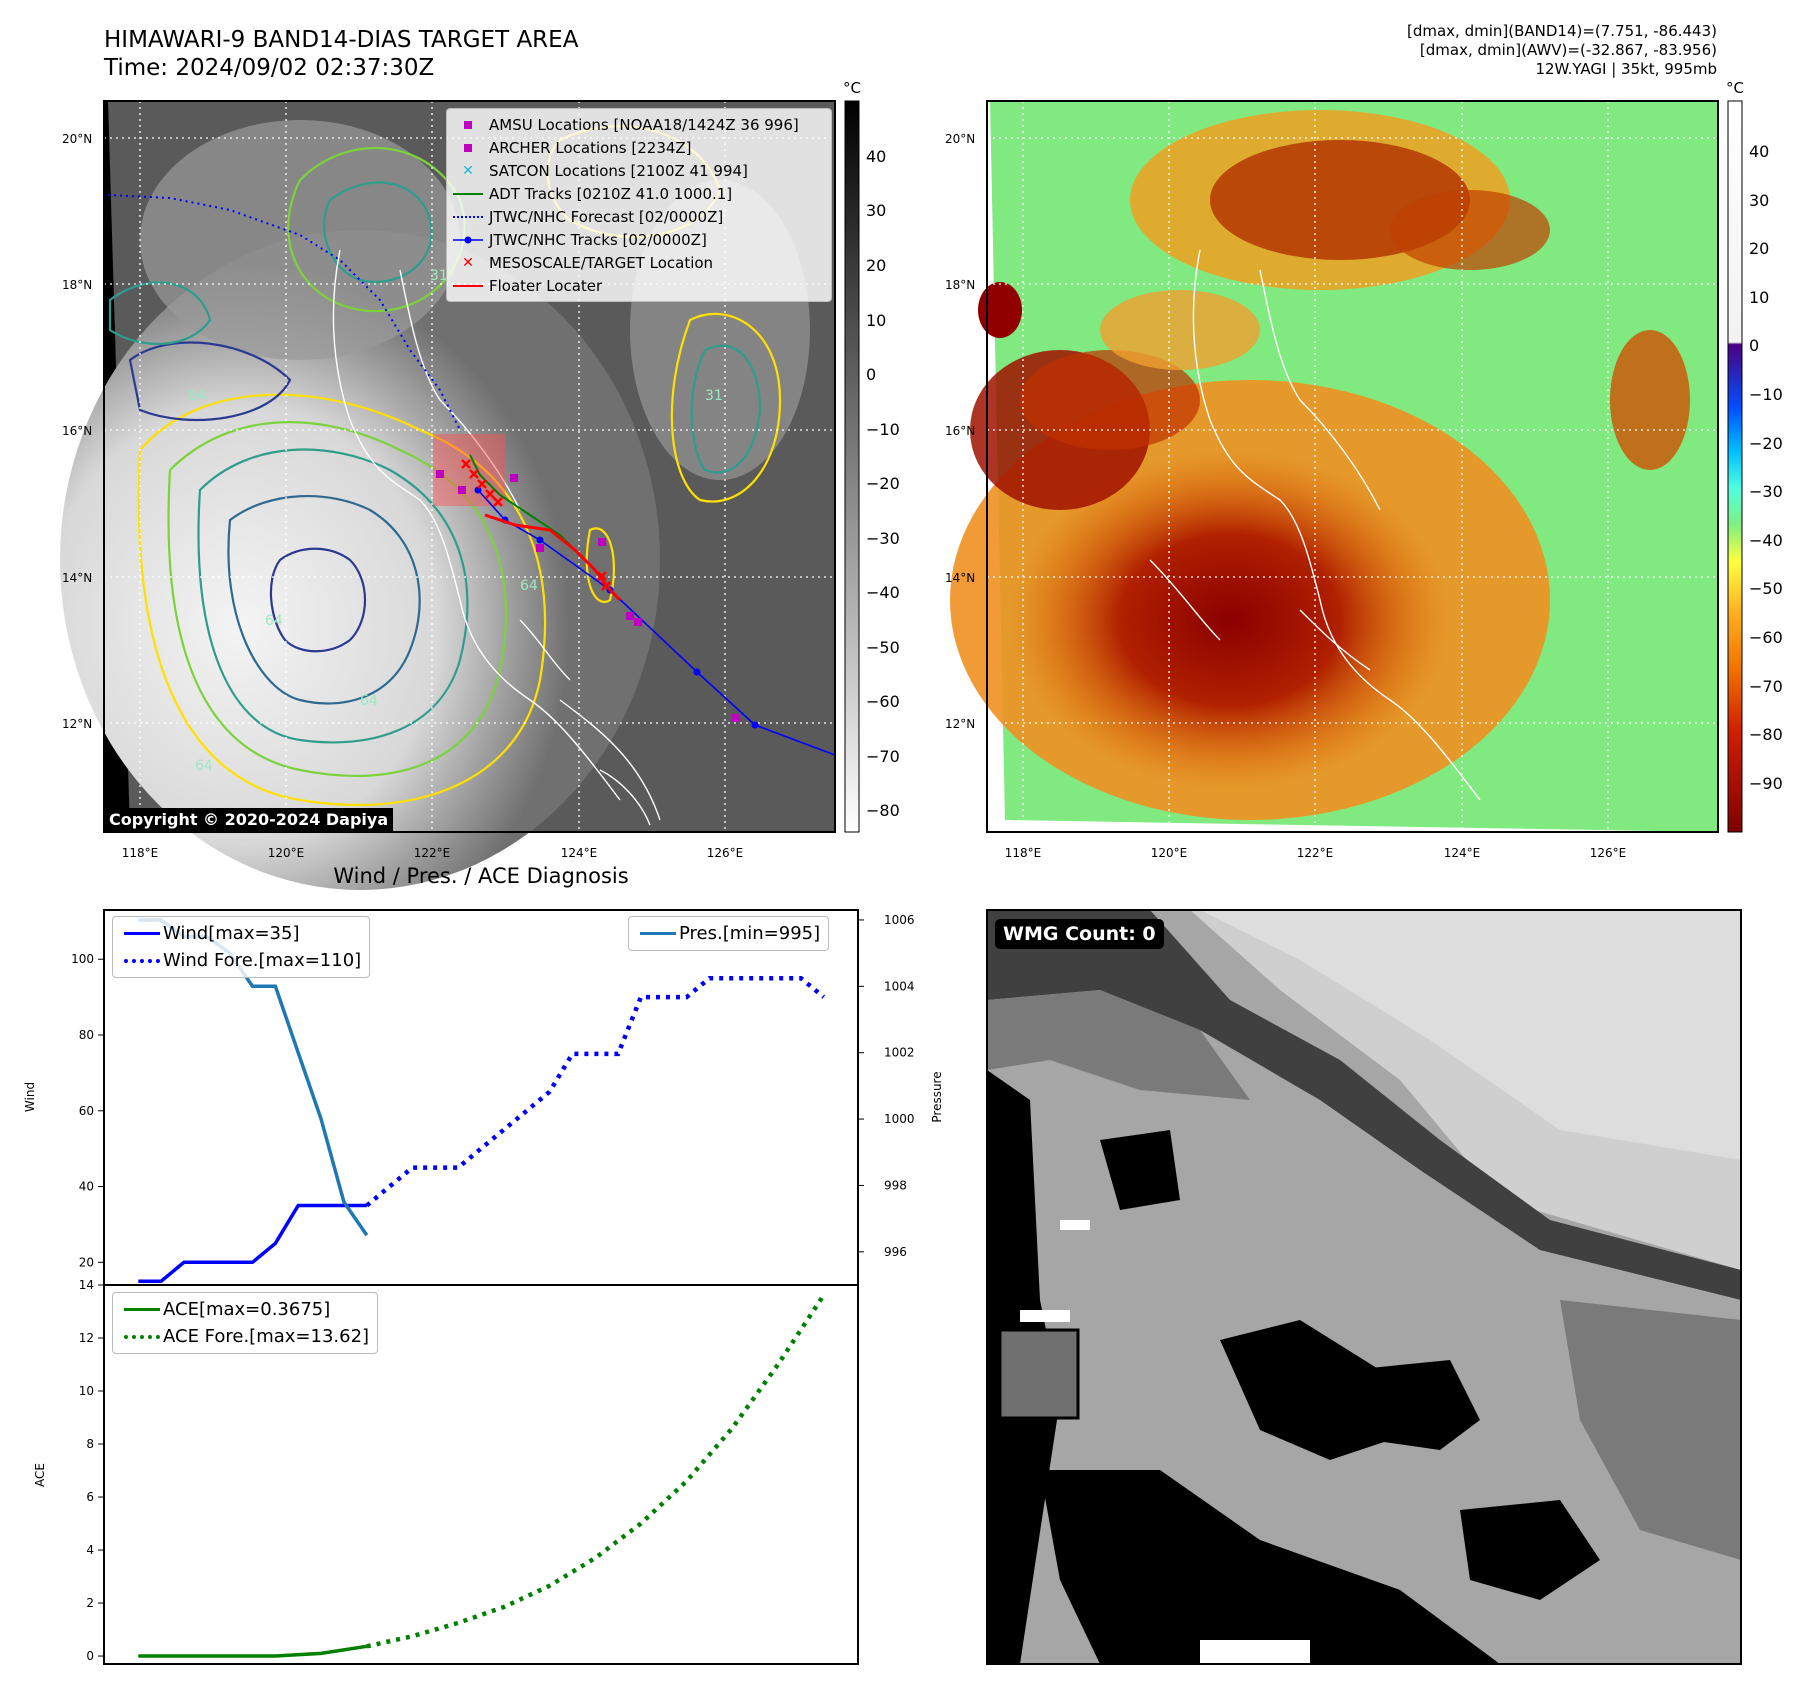 The image size is (1797, 1690). What do you see at coordinates (1000, 310) in the screenshot?
I see `awv-small-blob` at bounding box center [1000, 310].